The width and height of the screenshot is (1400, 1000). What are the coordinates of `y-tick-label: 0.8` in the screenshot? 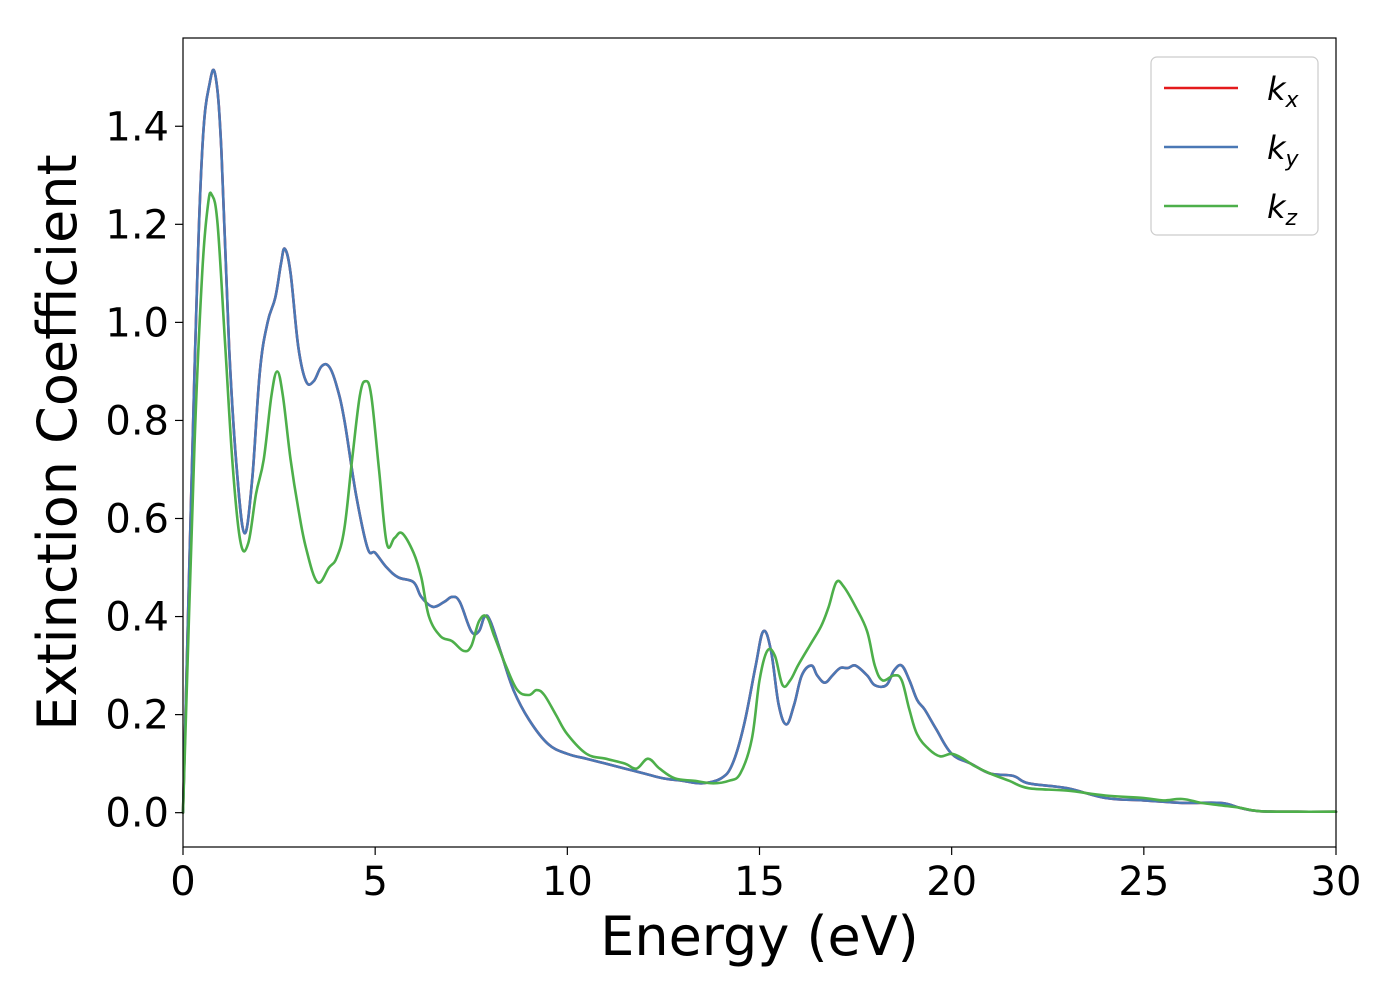 It's located at (137, 421).